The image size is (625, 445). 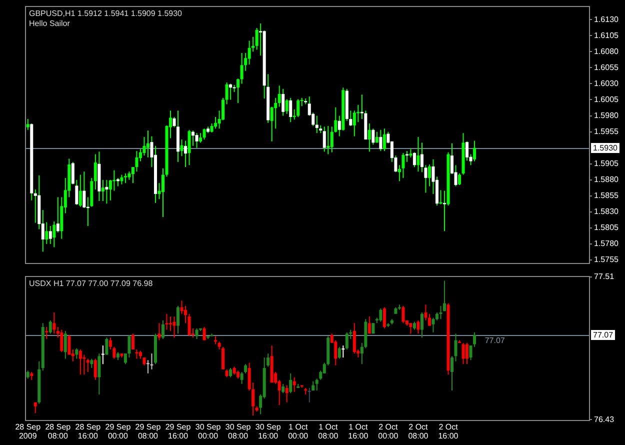 What do you see at coordinates (106, 13) in the screenshot?
I see `chart-title: GBPUSD,H1 1.5912 1.5941 1.5909 1.5930` at bounding box center [106, 13].